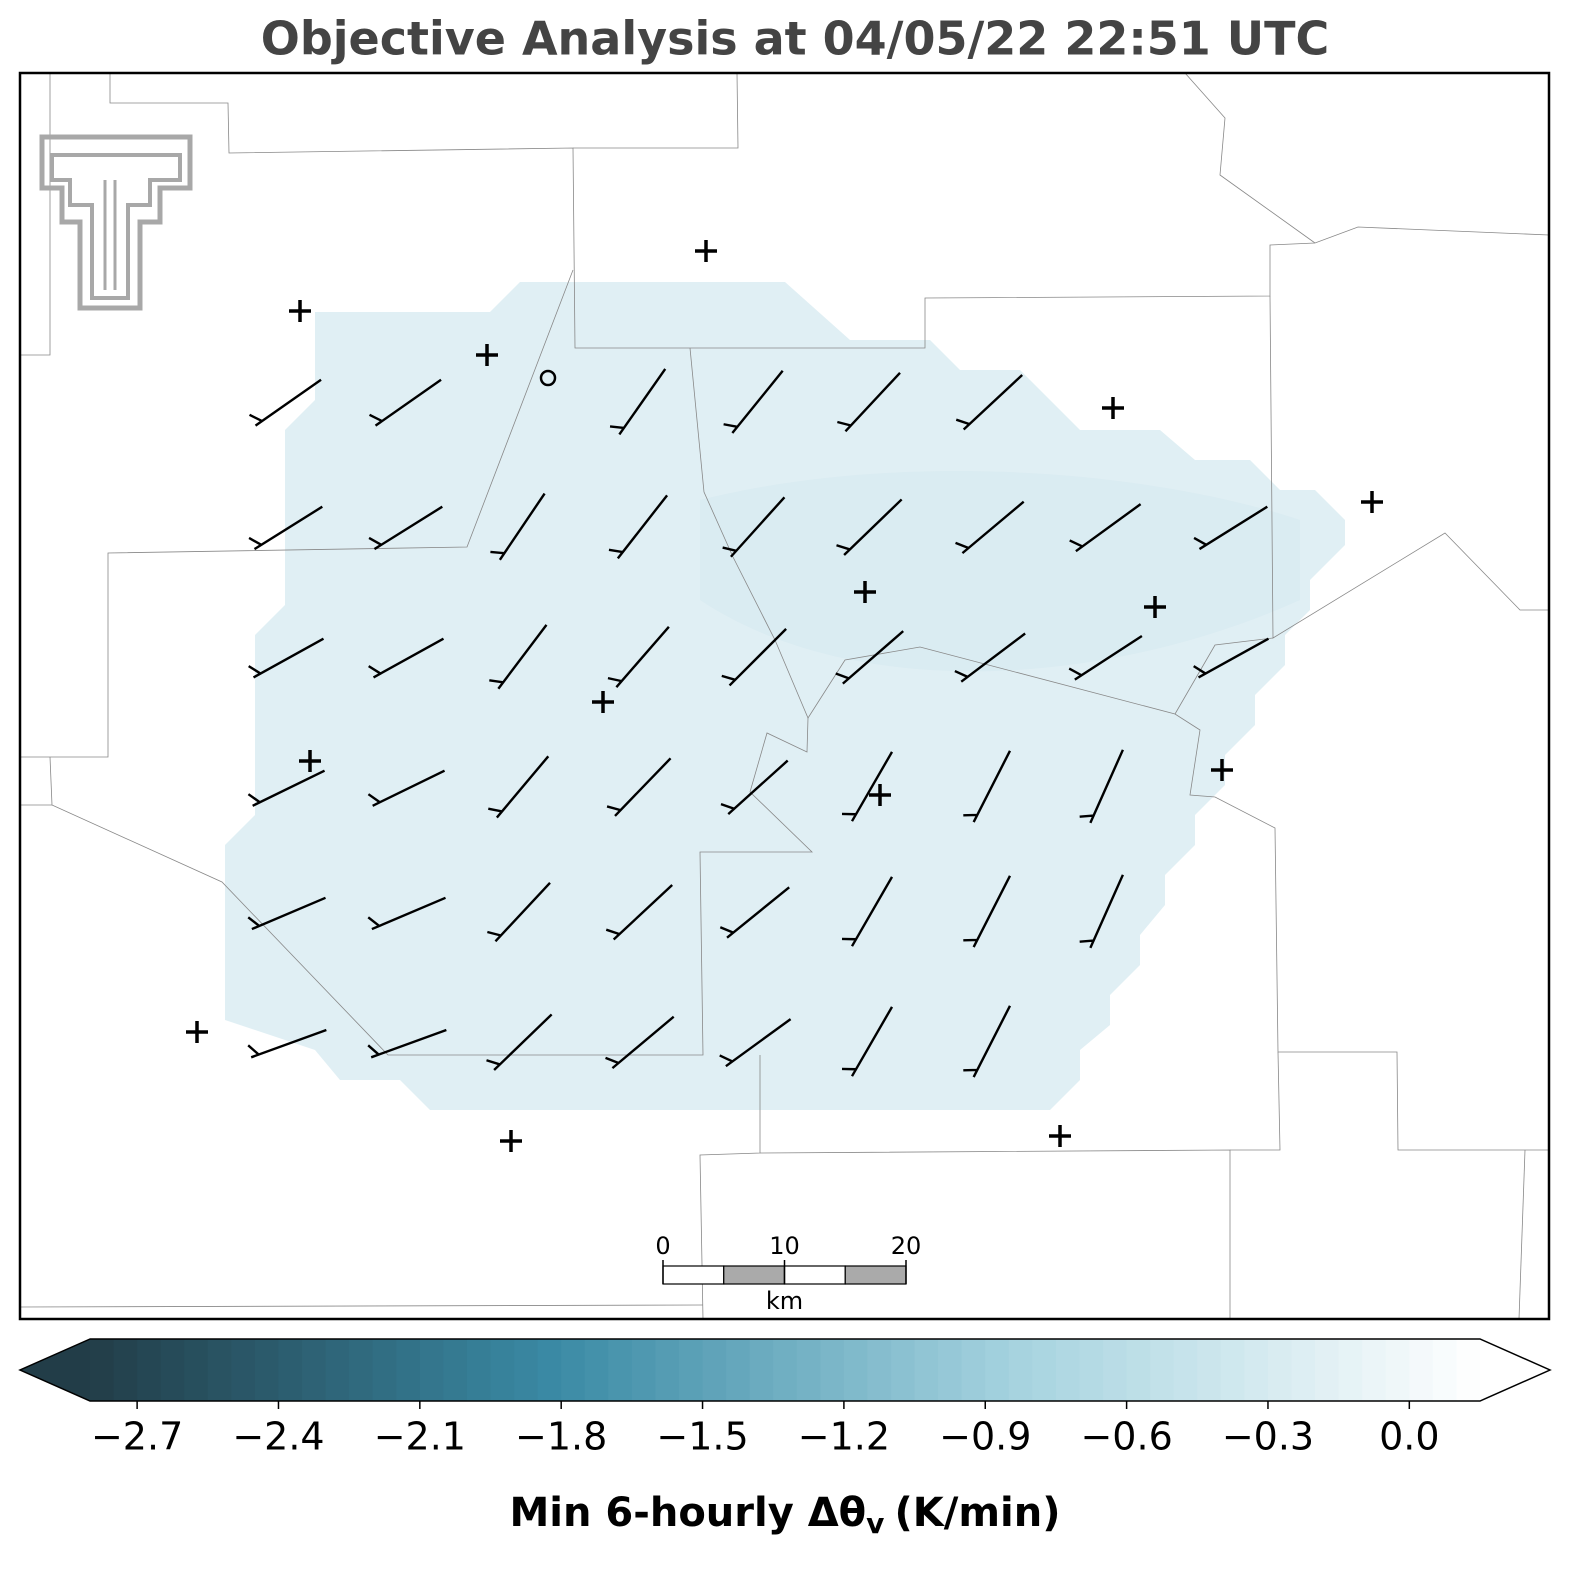 The image size is (1589, 1584). Describe the element at coordinates (985, 1437) in the screenshot. I see `colorbar-tick-label: −0.9` at that location.